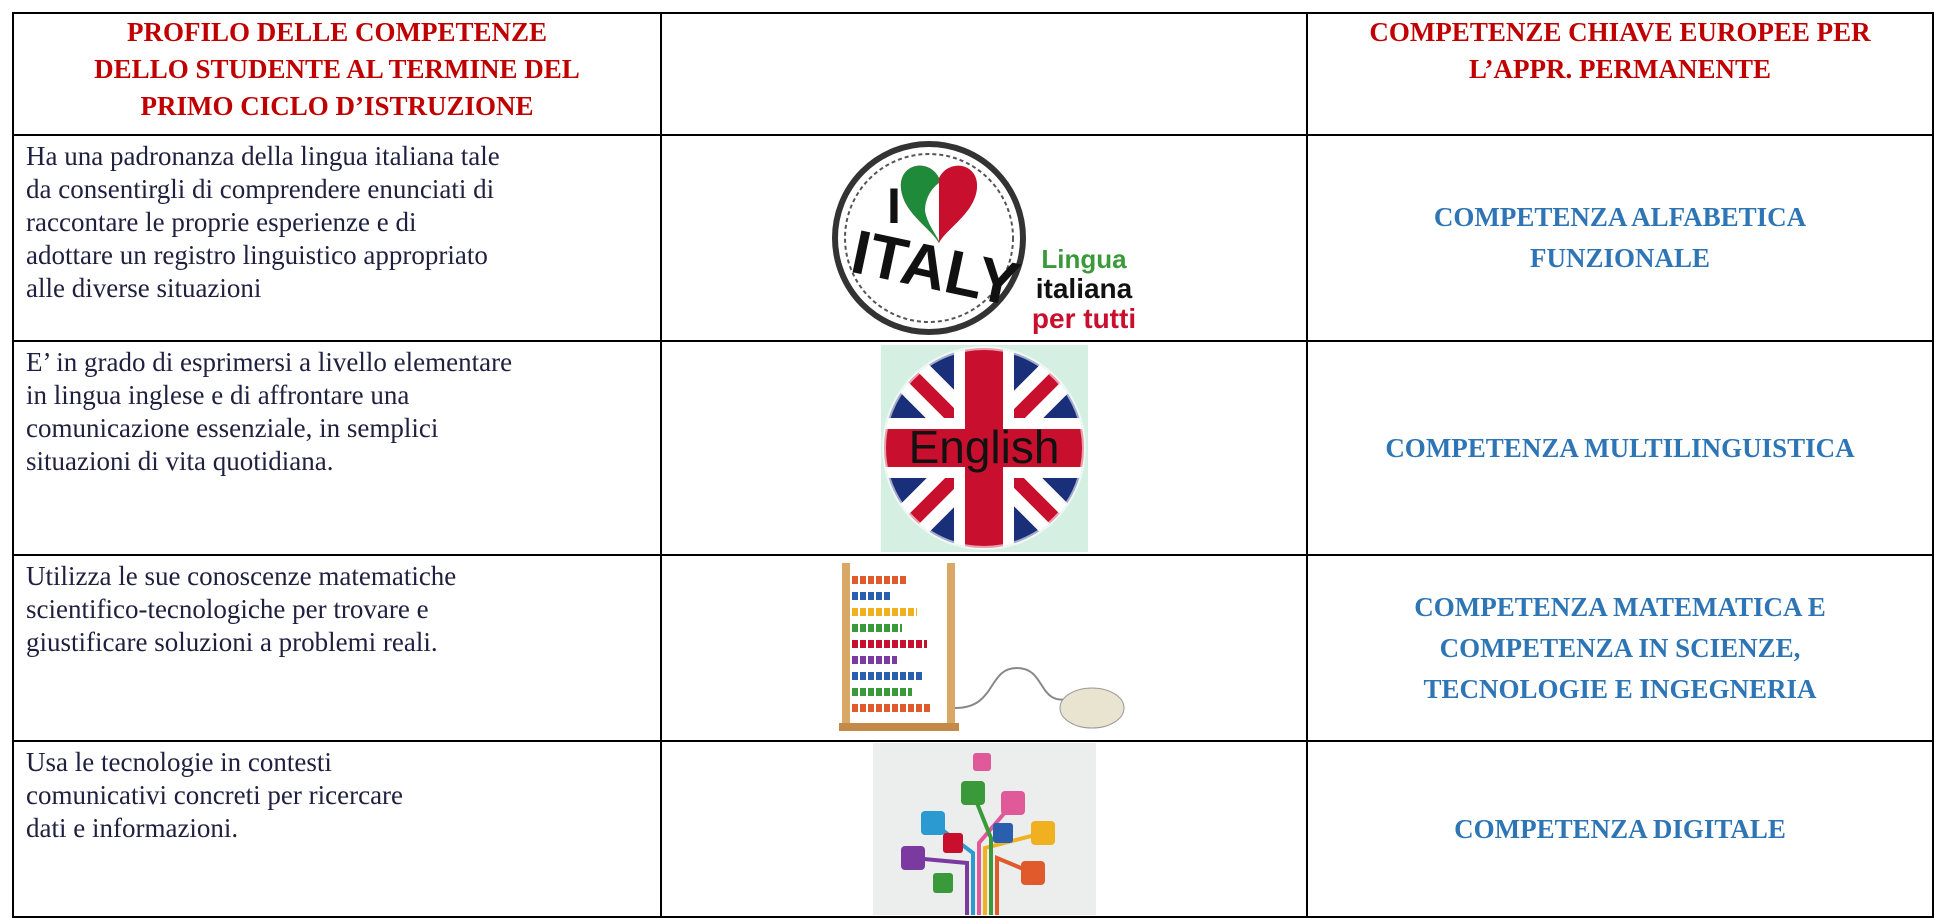  Describe the element at coordinates (1620, 217) in the screenshot. I see `competence-line: COMPETENZA ALFABETICA` at that location.